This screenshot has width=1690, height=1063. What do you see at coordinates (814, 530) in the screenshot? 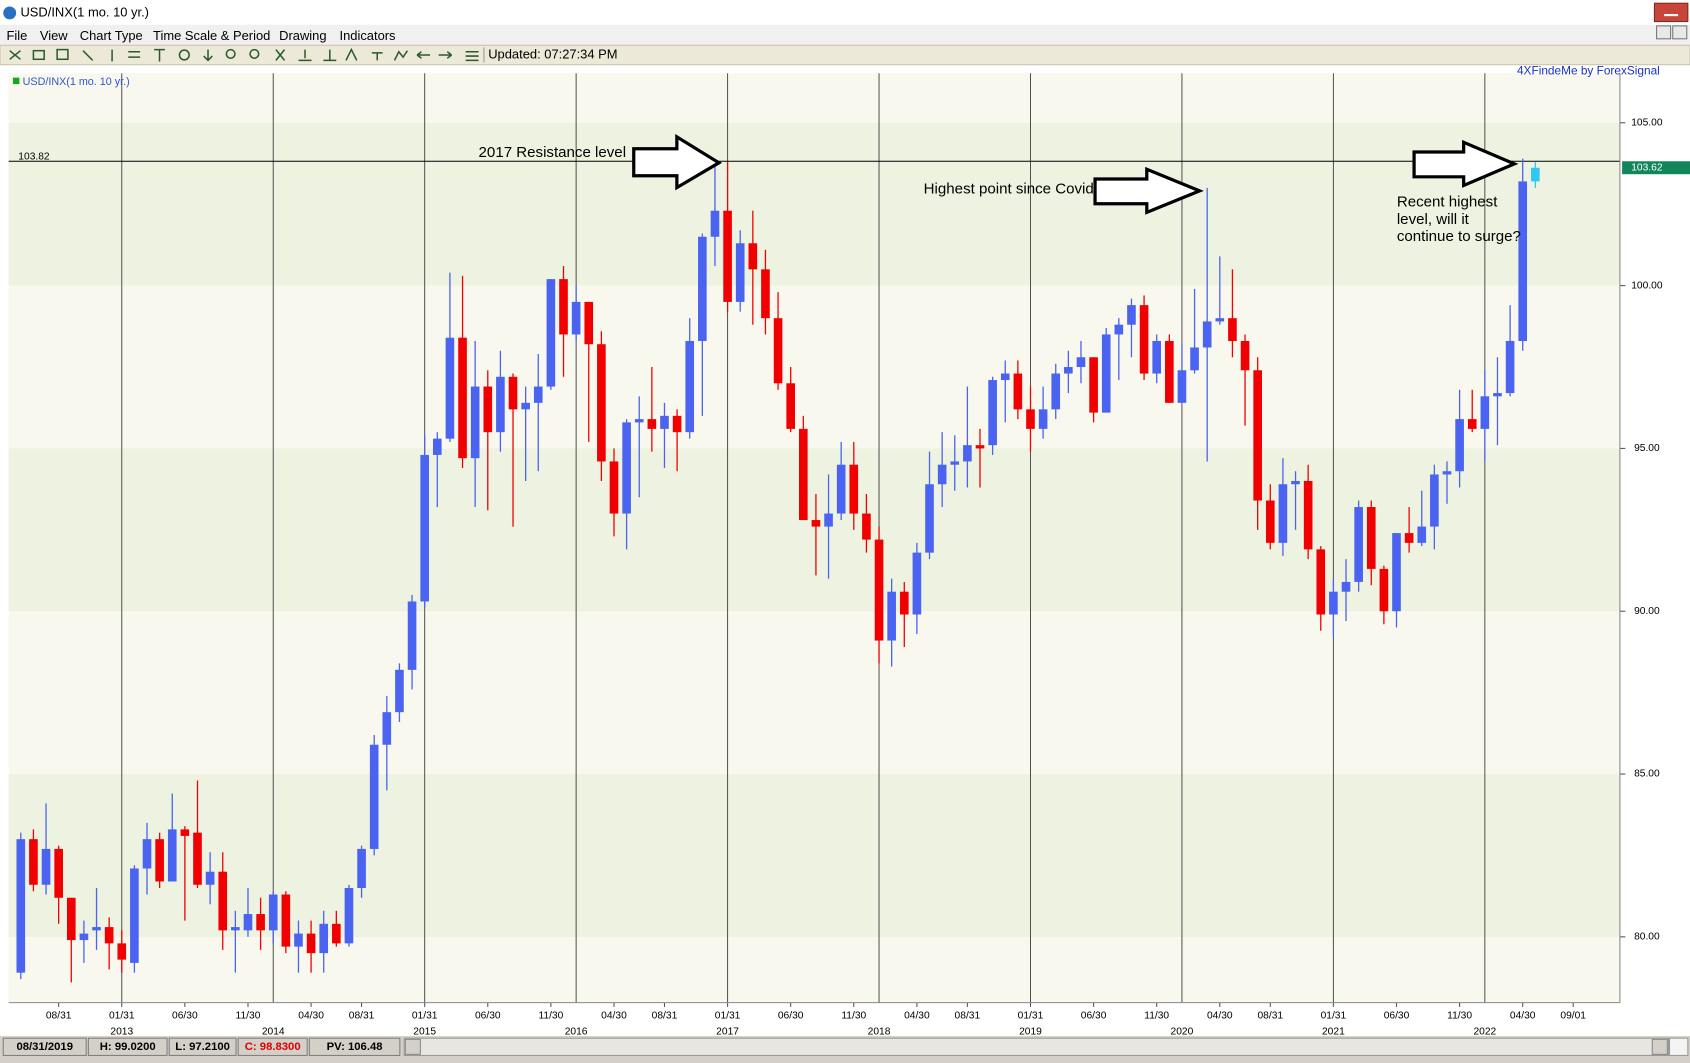
I see `grid-band` at bounding box center [814, 530].